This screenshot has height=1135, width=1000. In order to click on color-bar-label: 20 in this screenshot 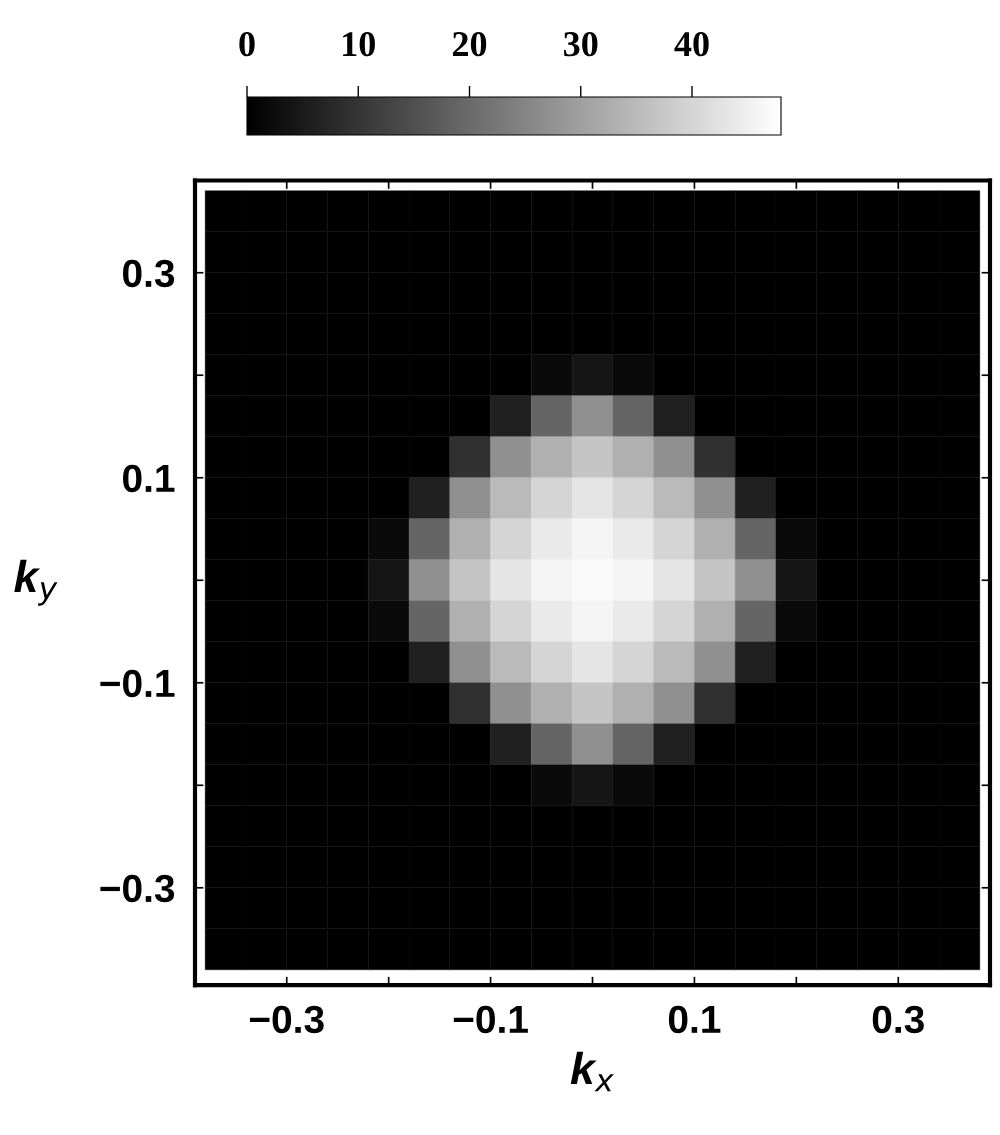, I will do `click(469, 44)`.